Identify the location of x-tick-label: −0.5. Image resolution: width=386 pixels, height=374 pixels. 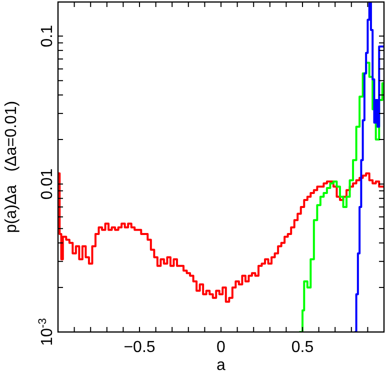
(140, 347).